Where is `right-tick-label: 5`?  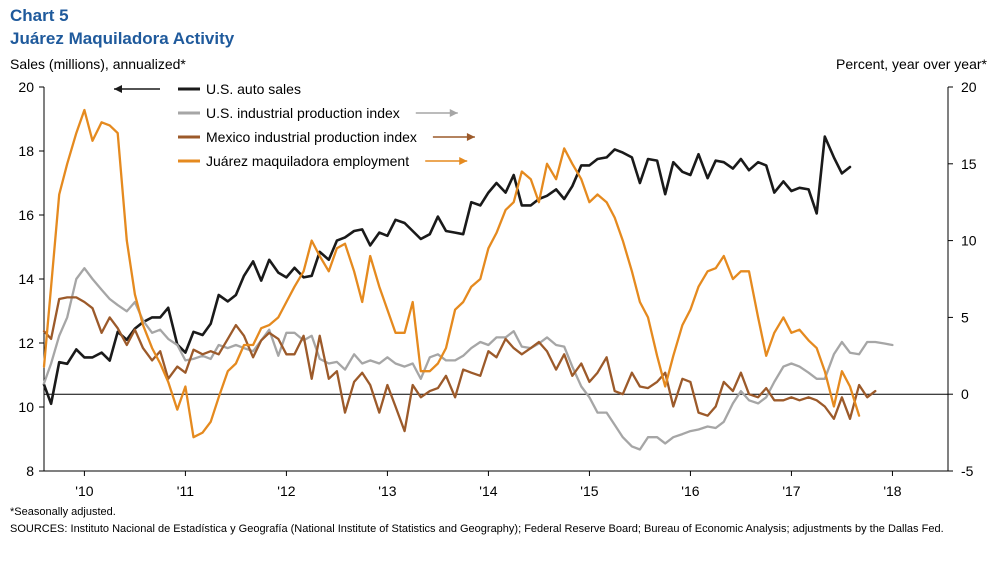
right-tick-label: 5 is located at coordinates (965, 317).